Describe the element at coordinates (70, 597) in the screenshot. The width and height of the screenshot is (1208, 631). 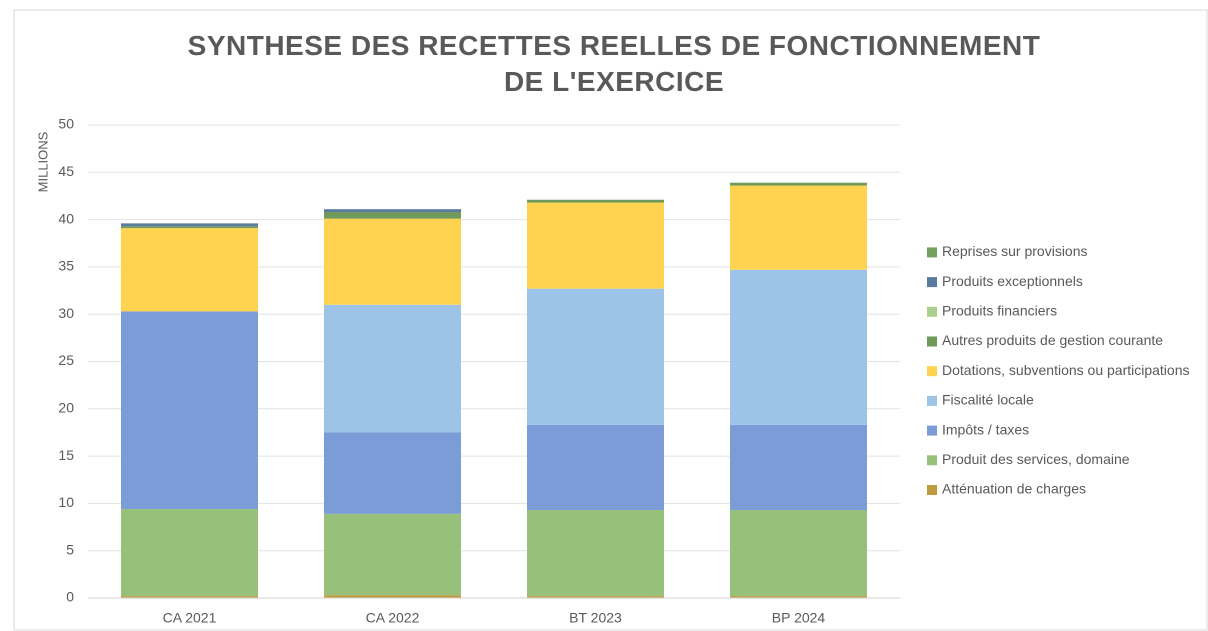
I see `y-tick-label: 0` at that location.